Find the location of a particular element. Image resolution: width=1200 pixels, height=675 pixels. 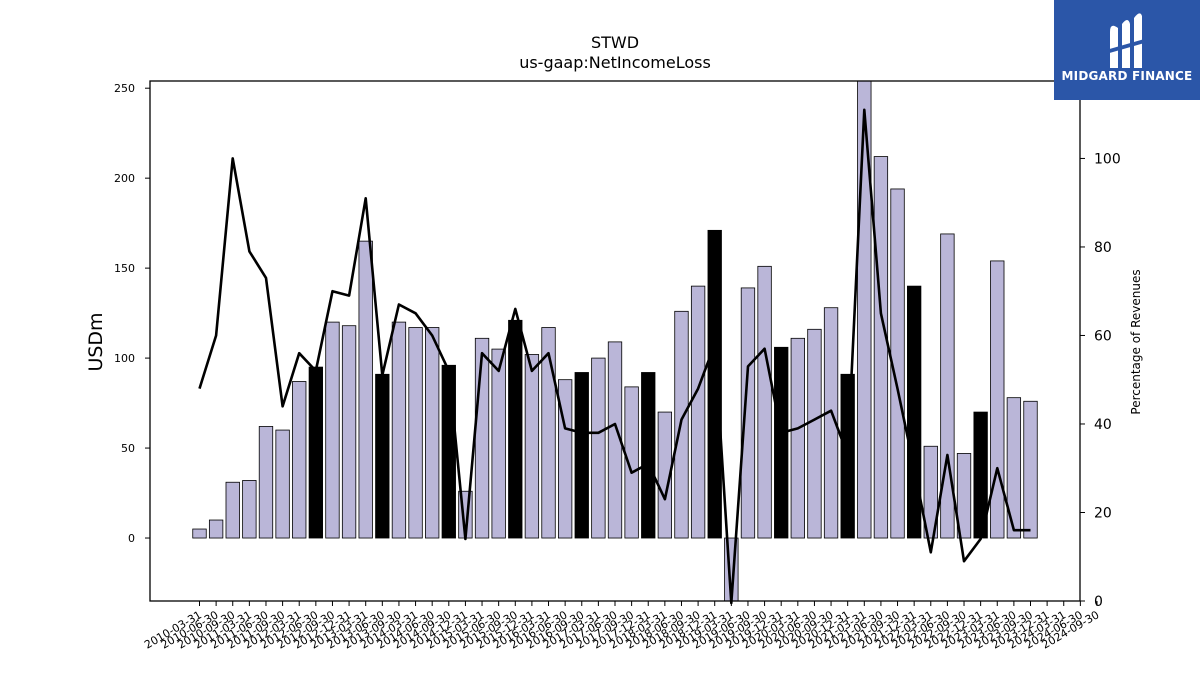

right-axis-label: Percentage of Revenues is located at coordinates (1136, 341).